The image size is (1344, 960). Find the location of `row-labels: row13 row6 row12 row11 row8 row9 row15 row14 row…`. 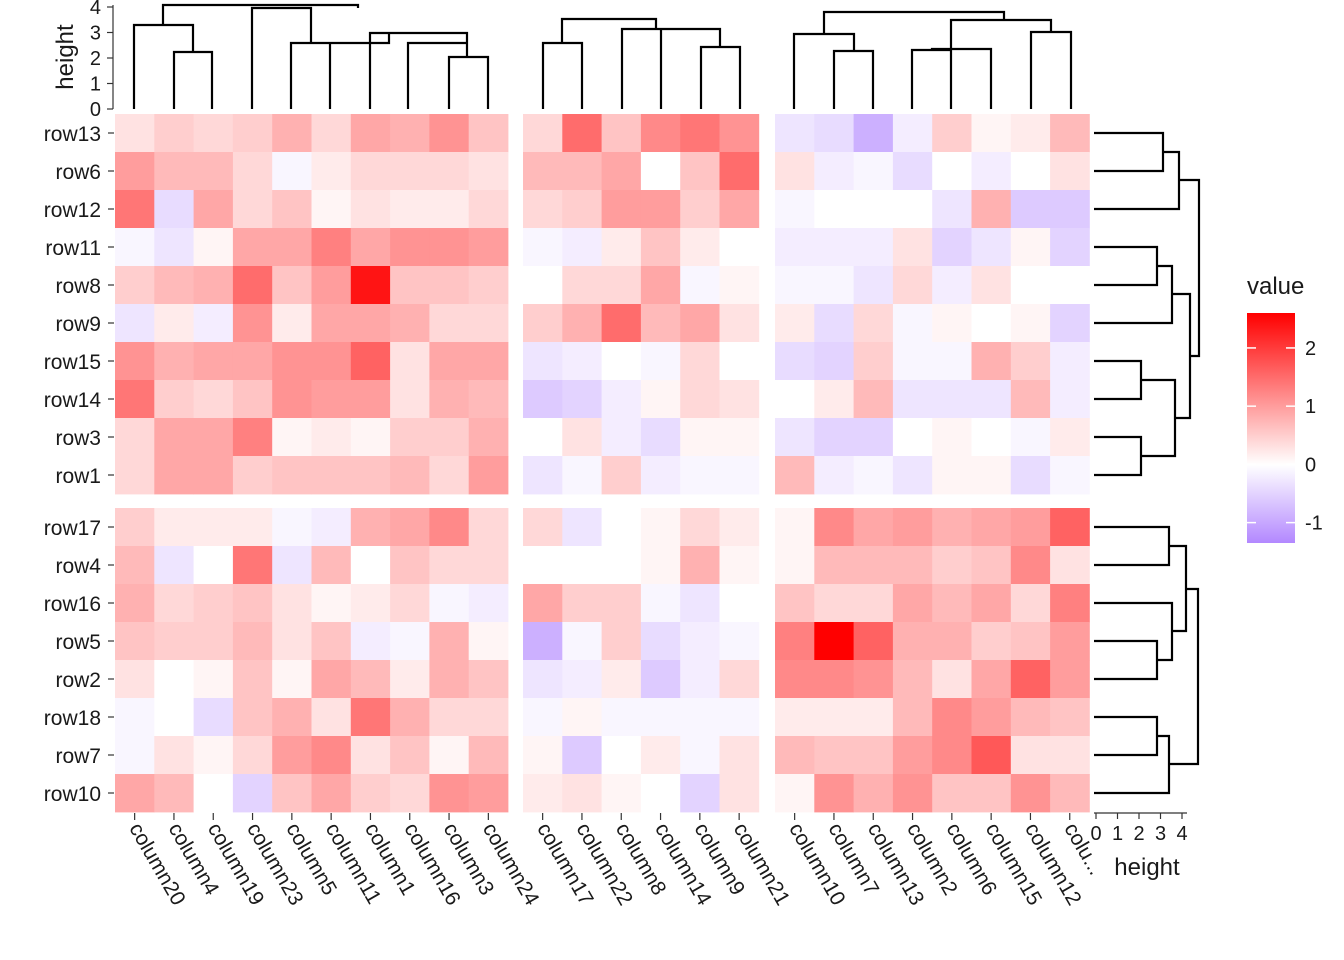

row-labels: row13 row6 row12 row11 row8 row9 row15 row14 row… is located at coordinates (79, 464).